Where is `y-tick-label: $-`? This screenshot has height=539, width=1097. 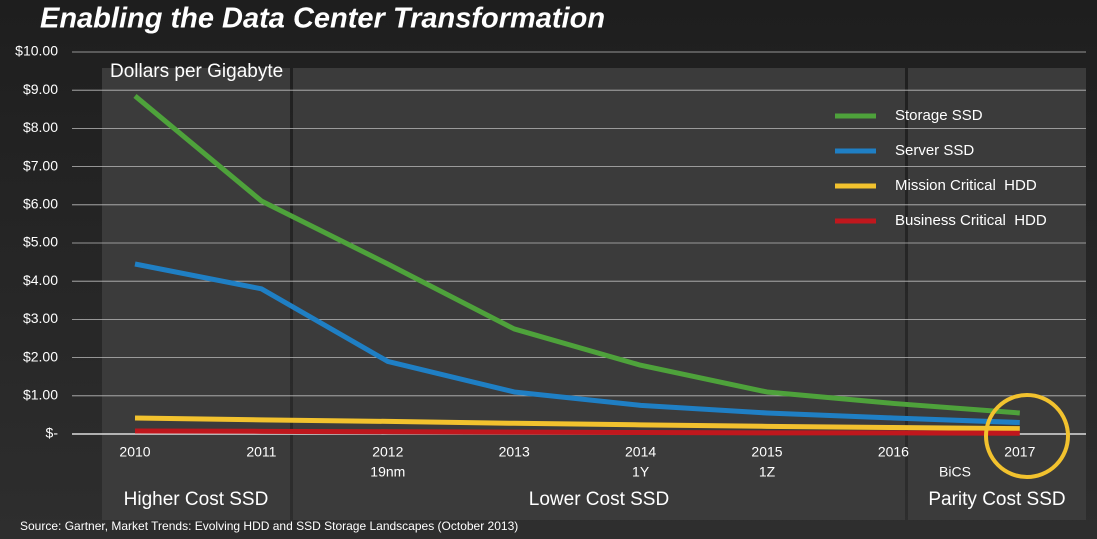
y-tick-label: $- is located at coordinates (52, 433).